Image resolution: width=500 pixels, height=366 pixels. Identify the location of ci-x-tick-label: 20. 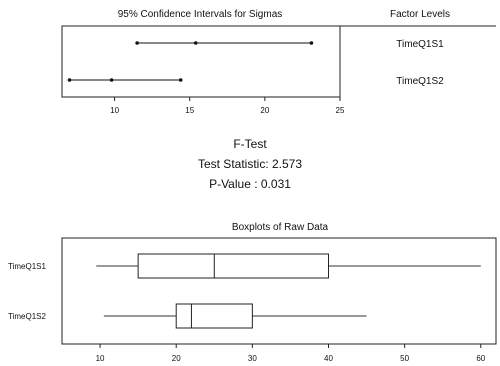
(264, 110).